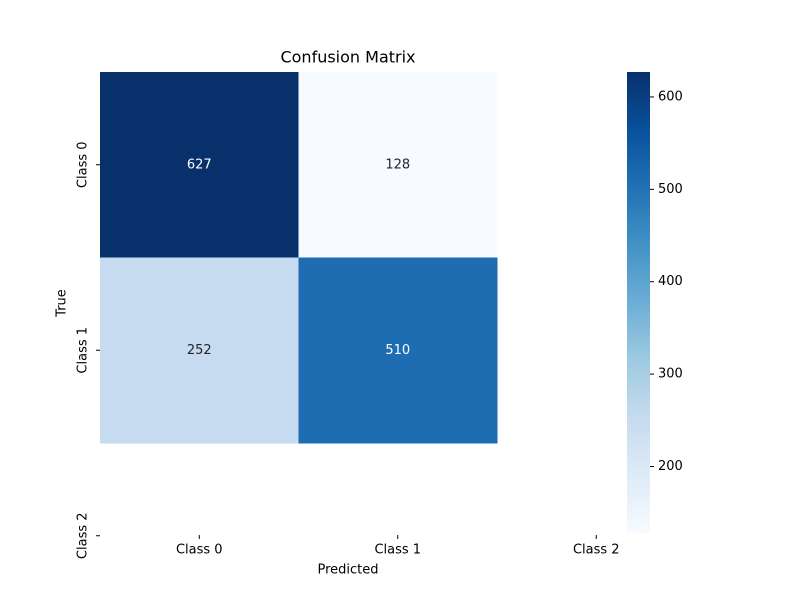  I want to click on cell-label: 627, so click(199, 164).